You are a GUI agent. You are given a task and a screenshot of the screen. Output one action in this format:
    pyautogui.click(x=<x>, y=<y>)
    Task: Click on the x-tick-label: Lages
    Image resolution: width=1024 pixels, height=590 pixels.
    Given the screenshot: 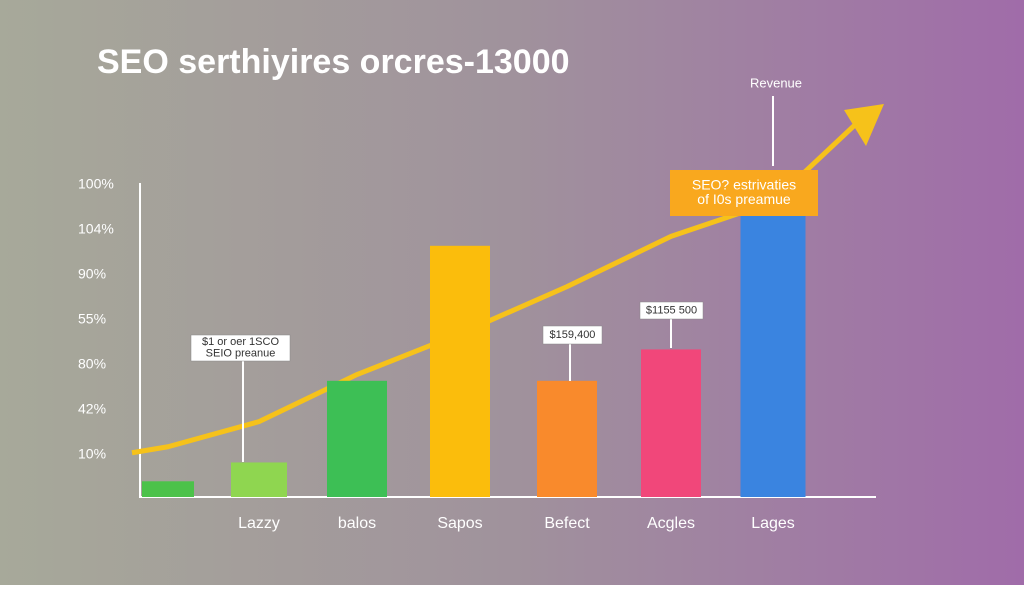 What is the action you would take?
    pyautogui.click(x=773, y=523)
    